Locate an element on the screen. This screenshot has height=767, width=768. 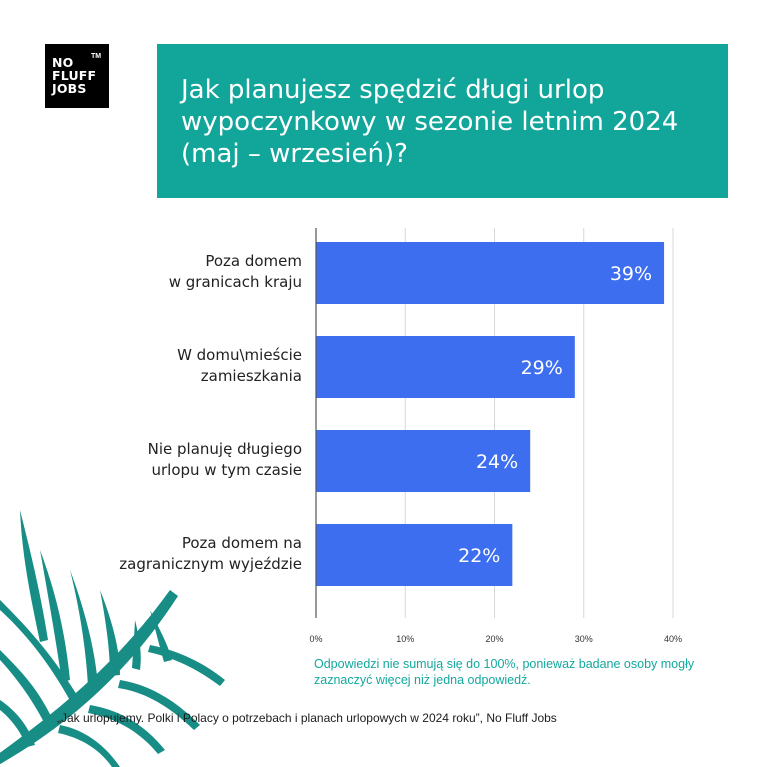
category-label: Nie planuję długiego is located at coordinates (225, 449).